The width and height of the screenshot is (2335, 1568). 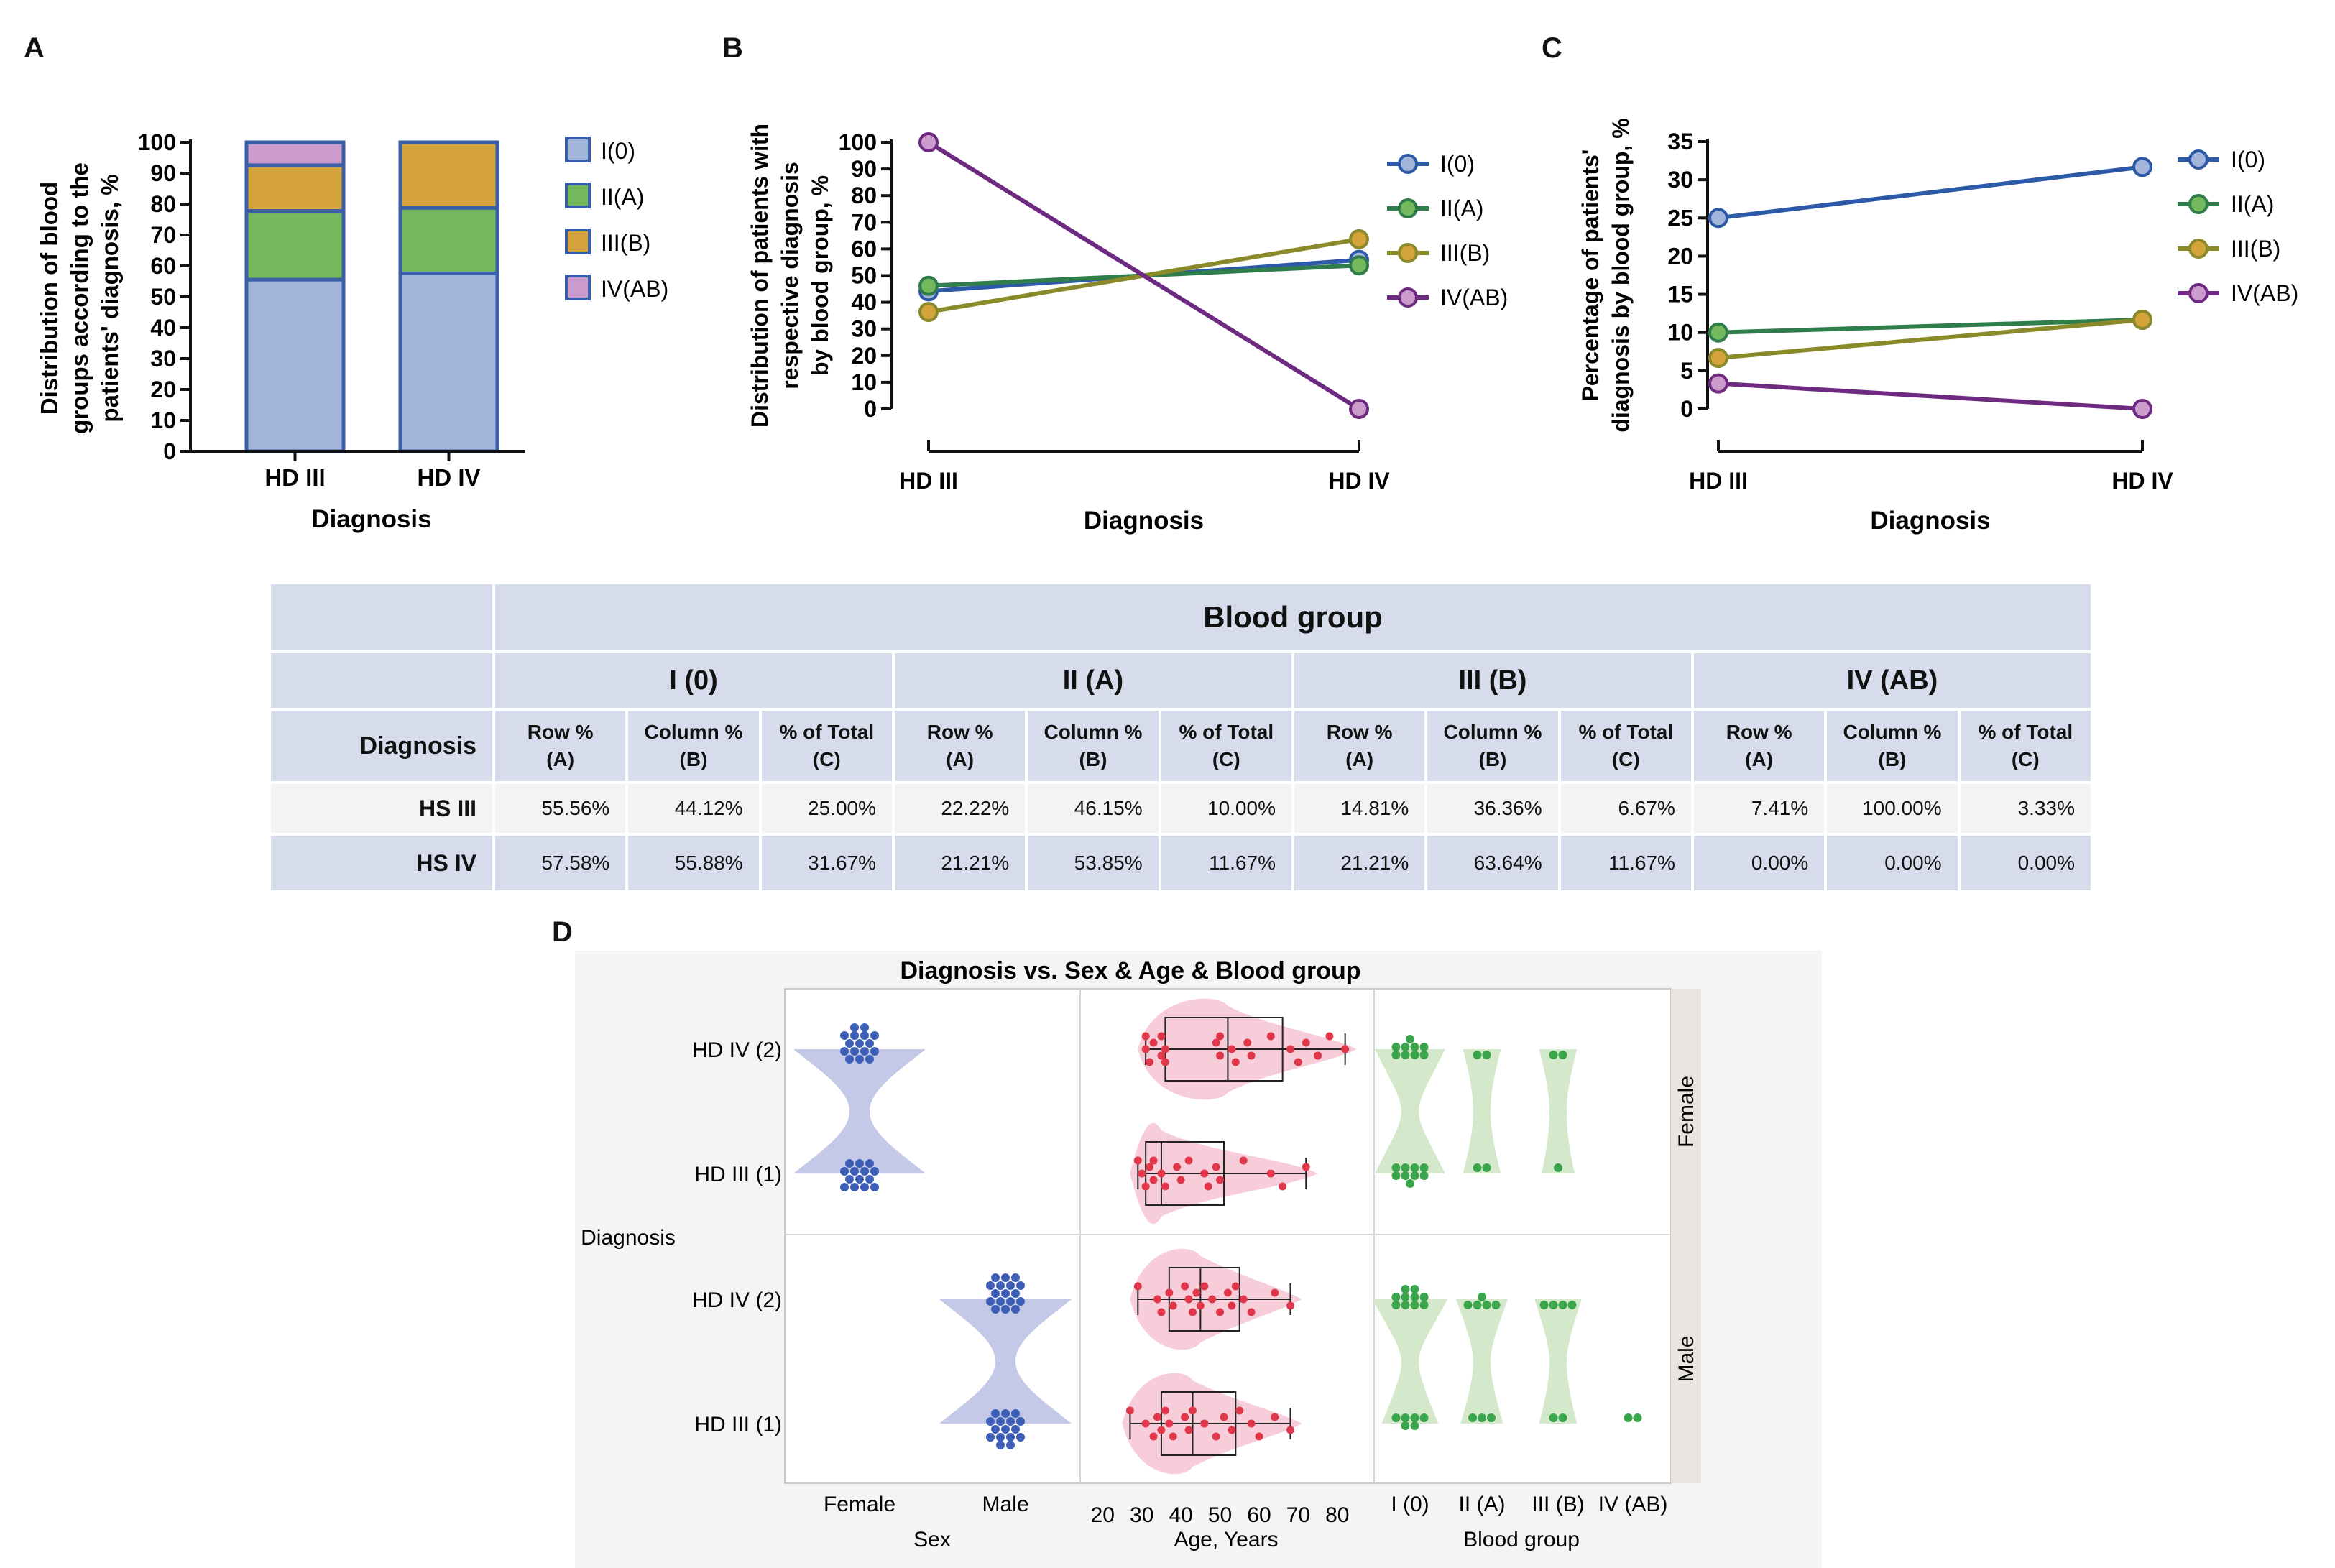 I want to click on table-group-header: III (B), so click(x=1492, y=680).